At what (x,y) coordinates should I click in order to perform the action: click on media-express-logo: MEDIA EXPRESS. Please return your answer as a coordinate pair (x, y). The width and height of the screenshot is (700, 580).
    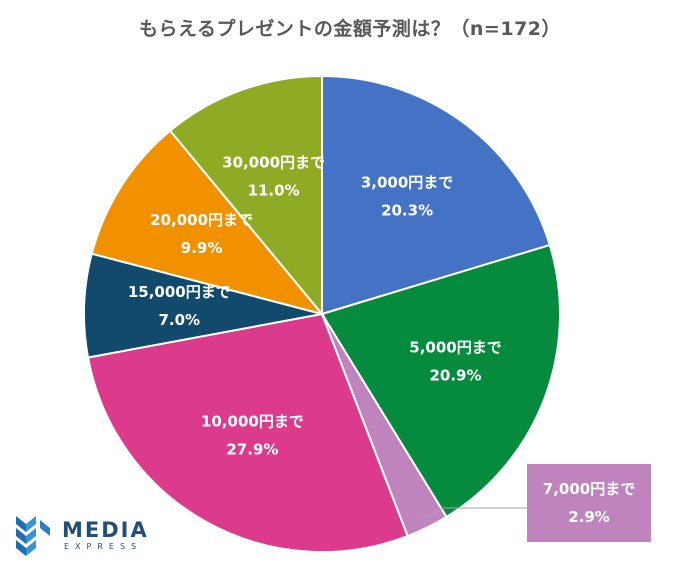
    Looking at the image, I should click on (89, 537).